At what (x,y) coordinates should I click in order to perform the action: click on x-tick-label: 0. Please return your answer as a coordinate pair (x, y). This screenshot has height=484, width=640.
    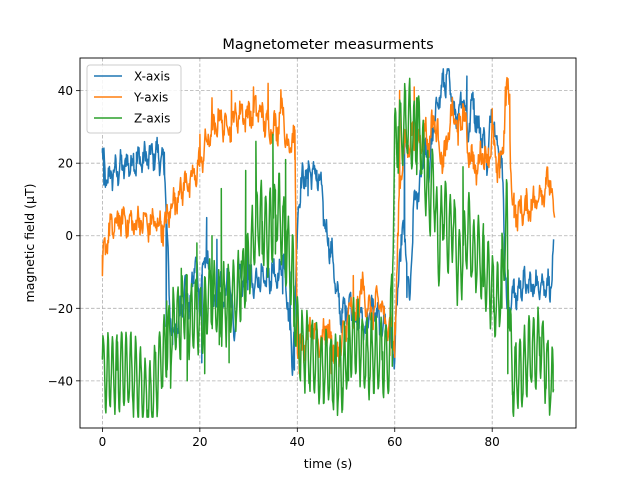
    Looking at the image, I should click on (103, 442).